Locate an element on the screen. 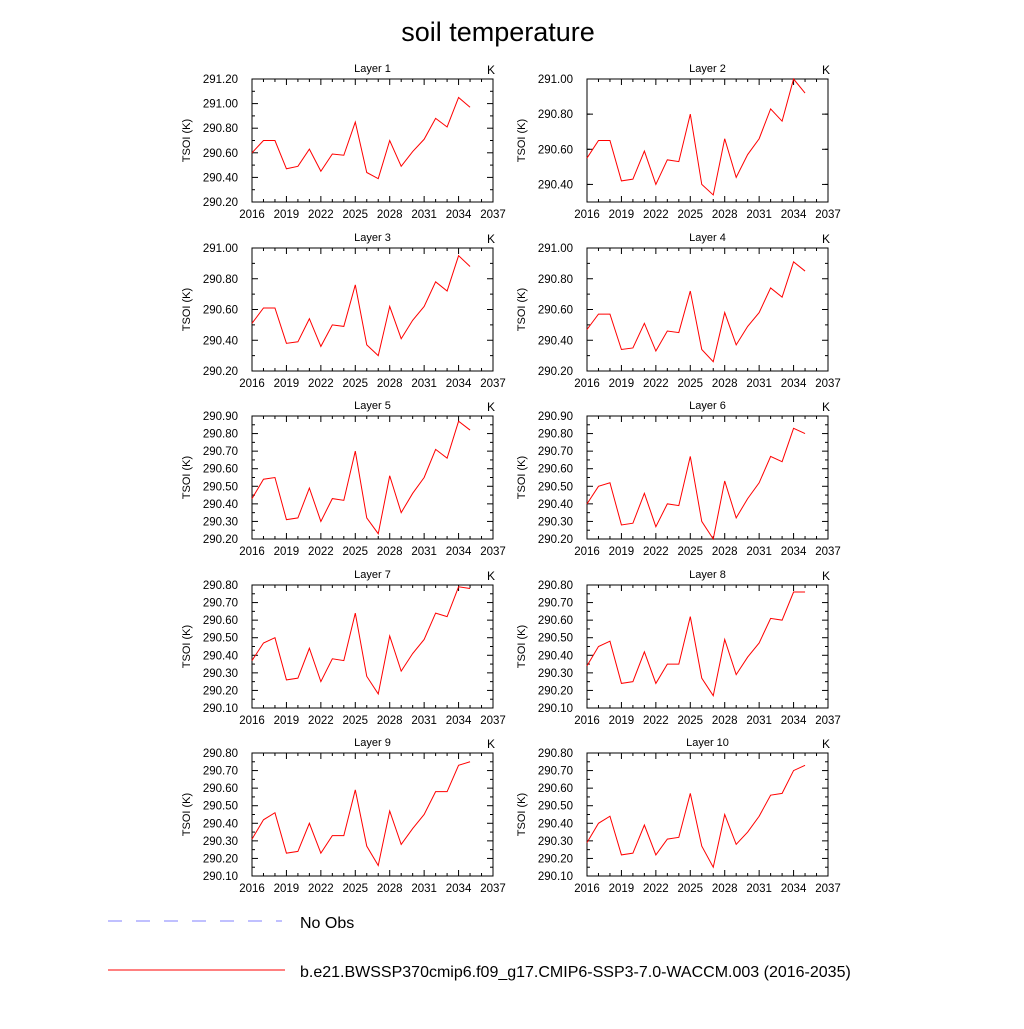  y-tick-label: 291.20 is located at coordinates (220, 80).